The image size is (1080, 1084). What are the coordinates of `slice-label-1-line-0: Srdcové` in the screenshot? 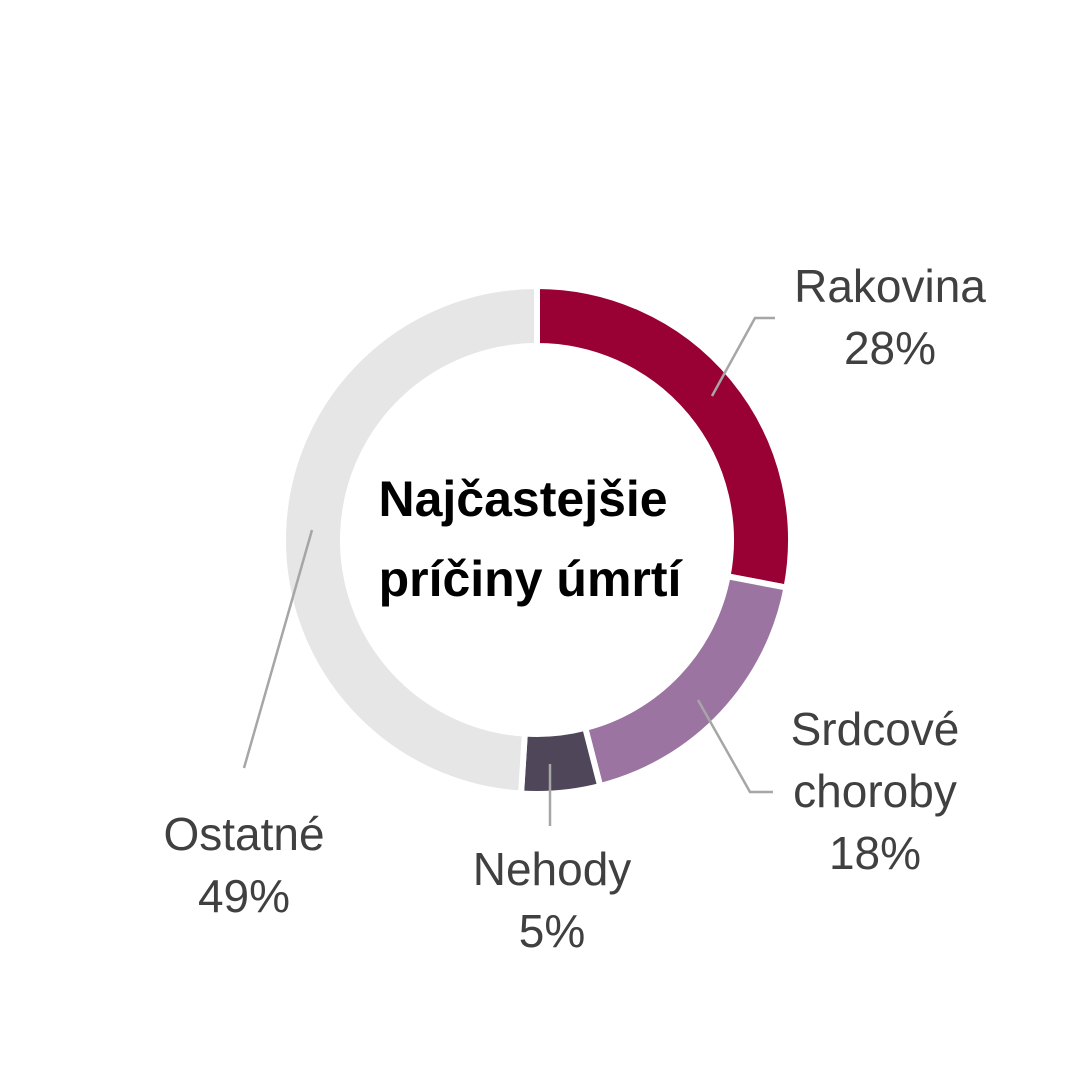 It's located at (875, 729).